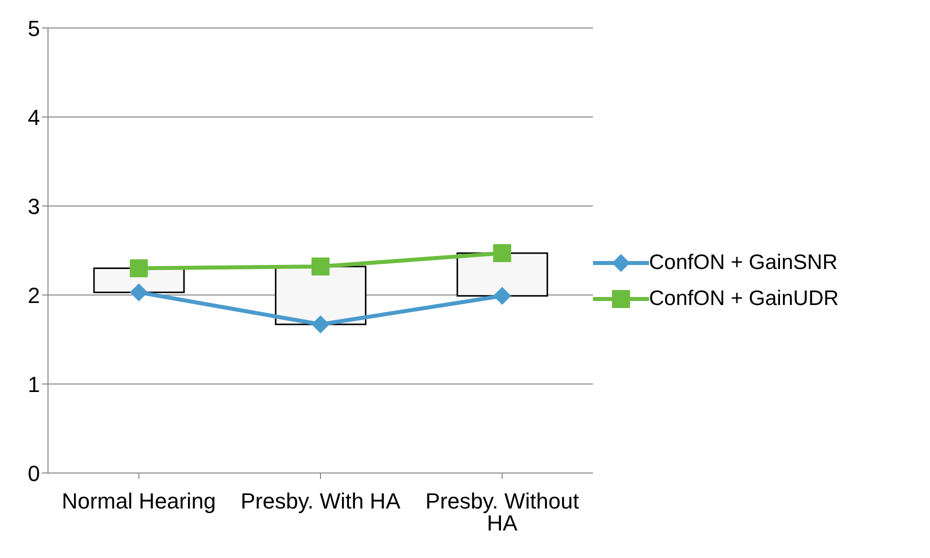 This screenshot has width=930, height=558. I want to click on legend-label: ConfON + GainUDR, so click(744, 298).